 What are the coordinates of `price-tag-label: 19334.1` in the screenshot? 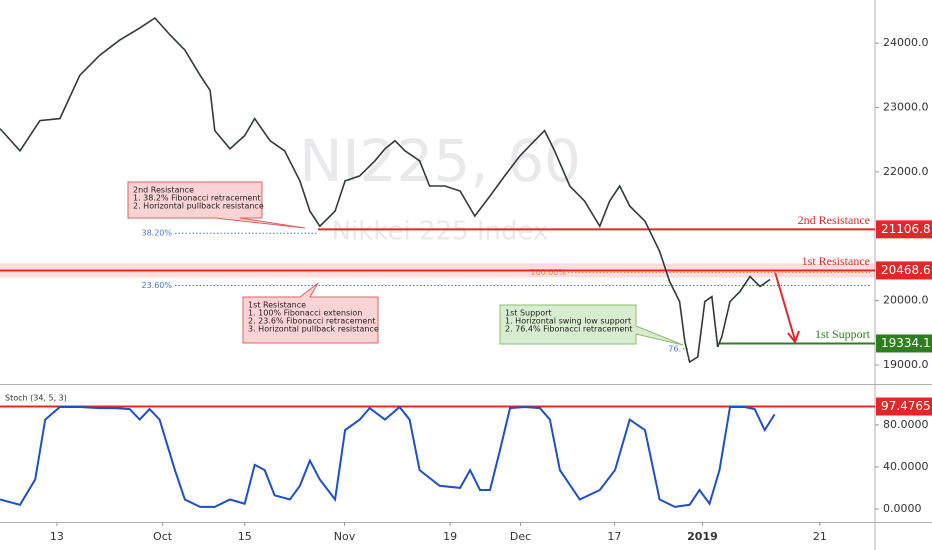 It's located at (906, 343).